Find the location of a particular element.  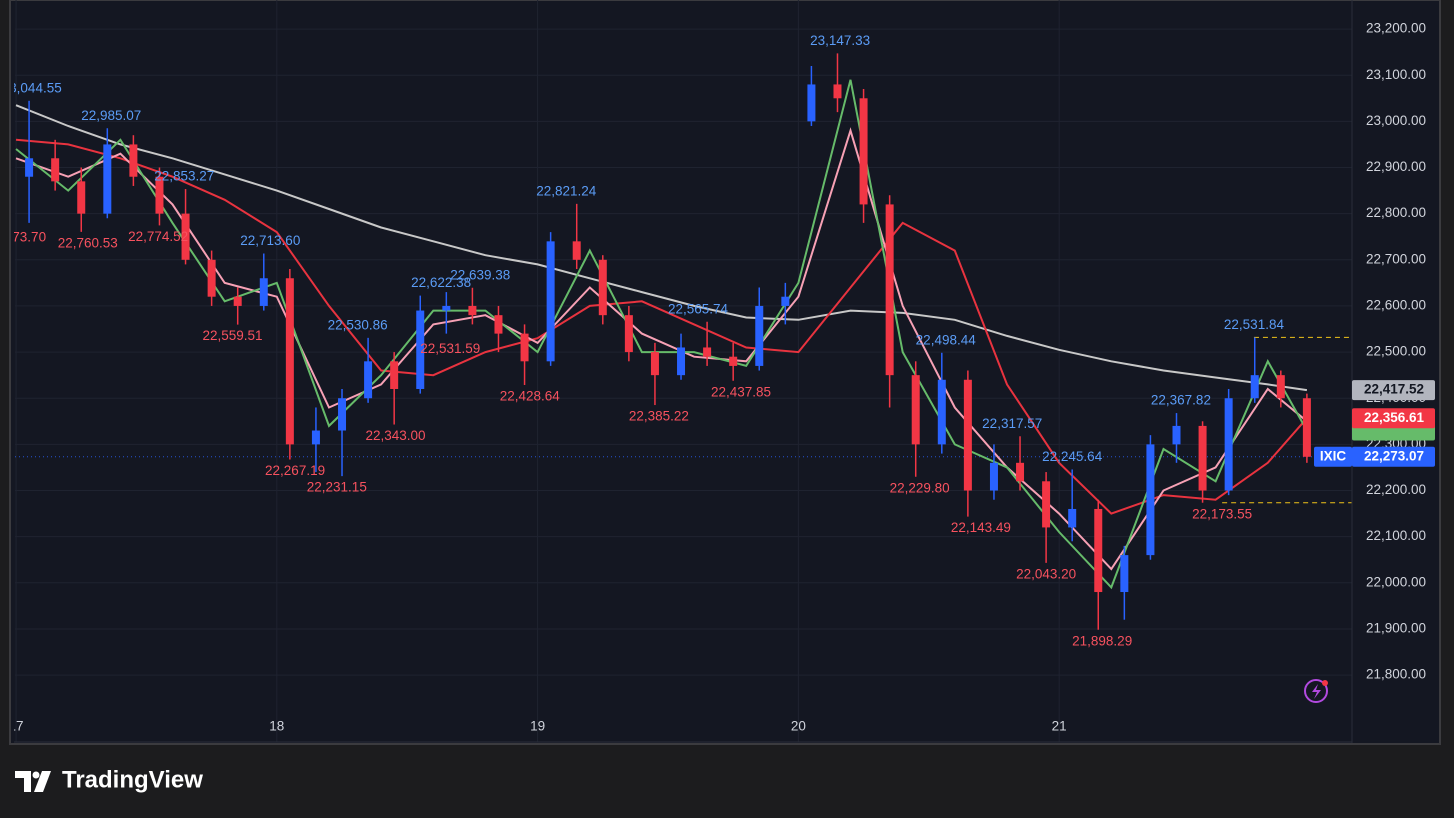

symbol-text: IXIC is located at coordinates (1333, 455).